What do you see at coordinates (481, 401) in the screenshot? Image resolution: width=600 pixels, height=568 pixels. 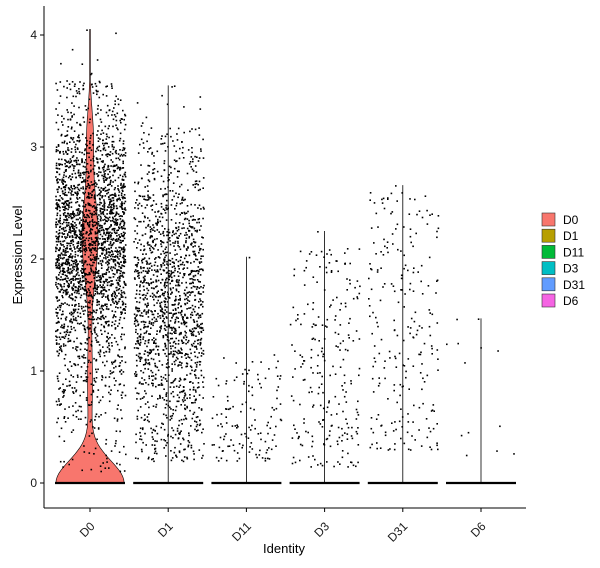 I see `violin-group-d6` at bounding box center [481, 401].